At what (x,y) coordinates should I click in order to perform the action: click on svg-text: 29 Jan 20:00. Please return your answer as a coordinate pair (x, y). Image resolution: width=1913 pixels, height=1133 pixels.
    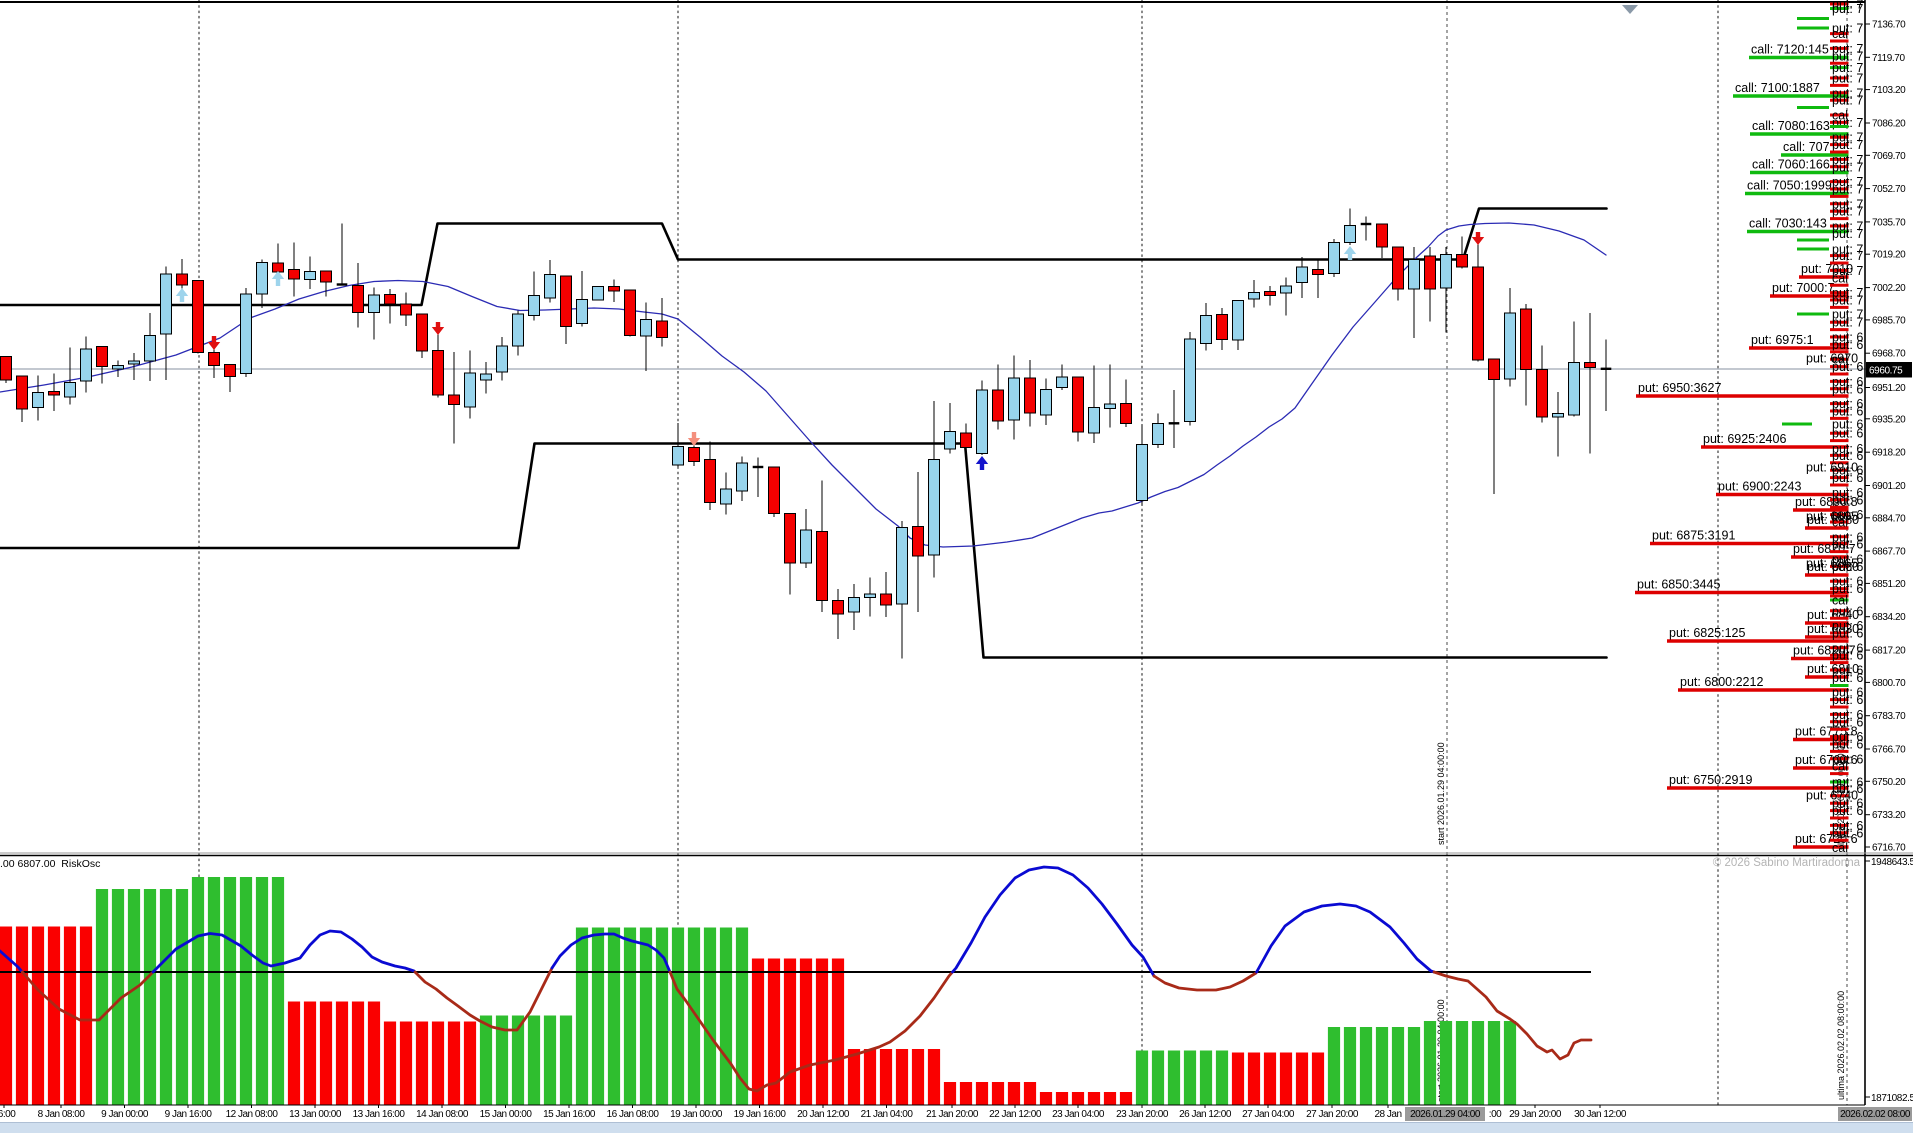
    Looking at the image, I should click on (1535, 1114).